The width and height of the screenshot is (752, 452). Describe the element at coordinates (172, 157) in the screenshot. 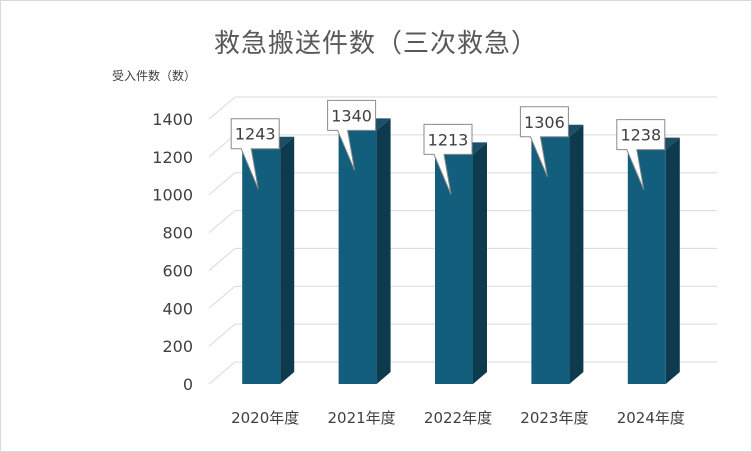

I see `y-tick-label: 1200` at that location.